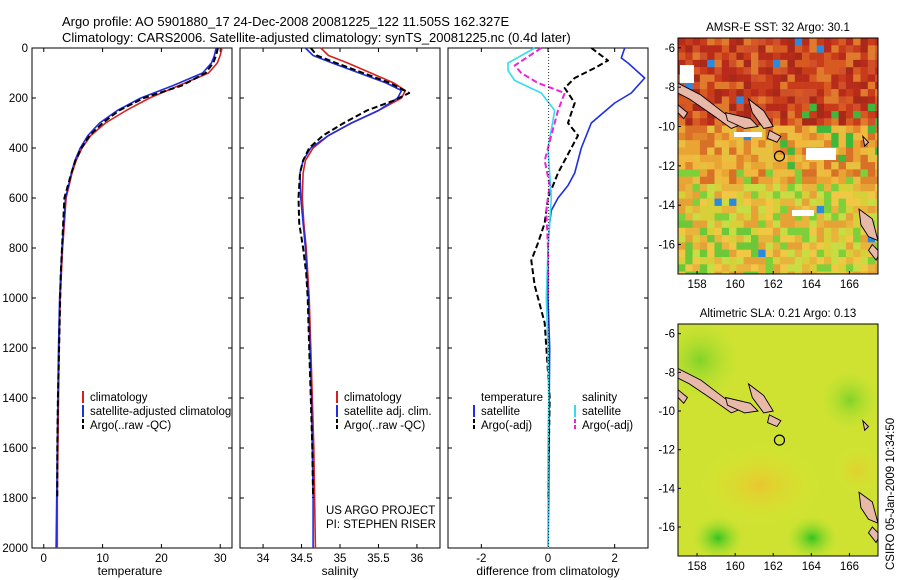 This screenshot has height=580, width=900. I want to click on map-x-tick-label: 164, so click(812, 285).